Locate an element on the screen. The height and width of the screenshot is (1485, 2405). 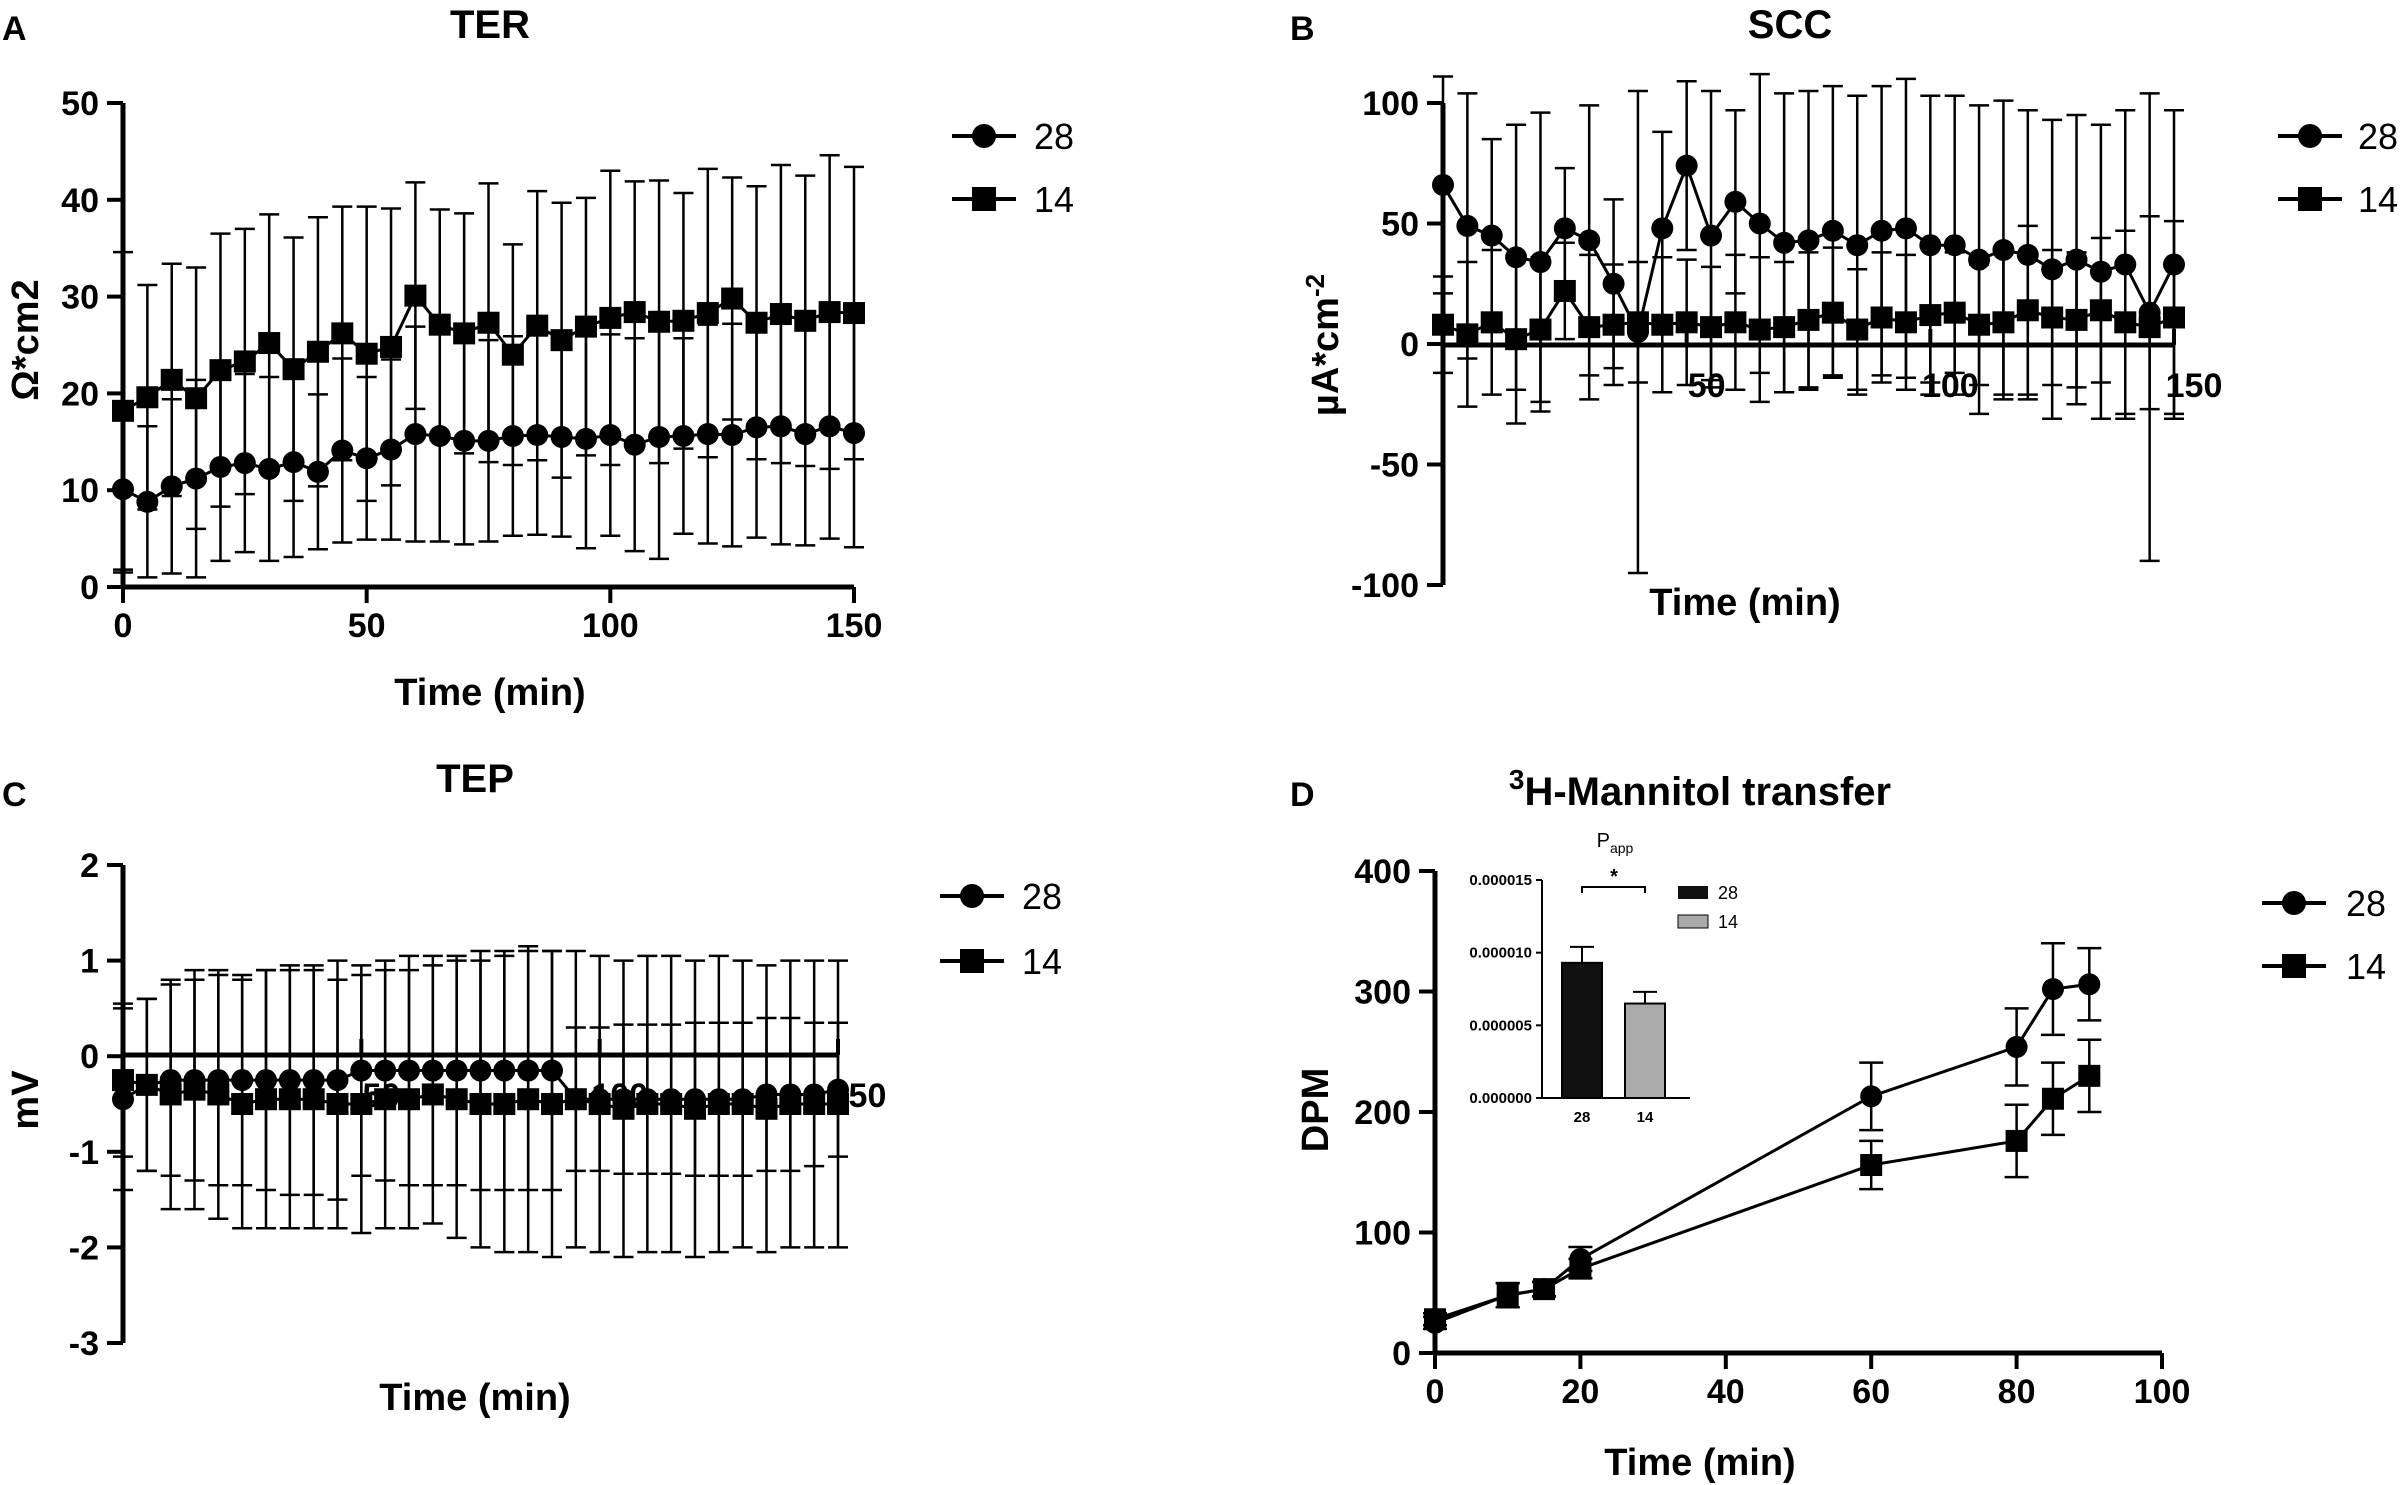
y-tick-label: -100 is located at coordinates (1385, 586).